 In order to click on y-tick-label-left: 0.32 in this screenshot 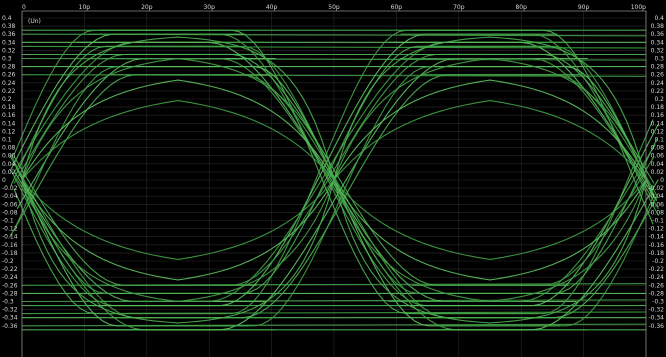, I will do `click(9, 50)`.